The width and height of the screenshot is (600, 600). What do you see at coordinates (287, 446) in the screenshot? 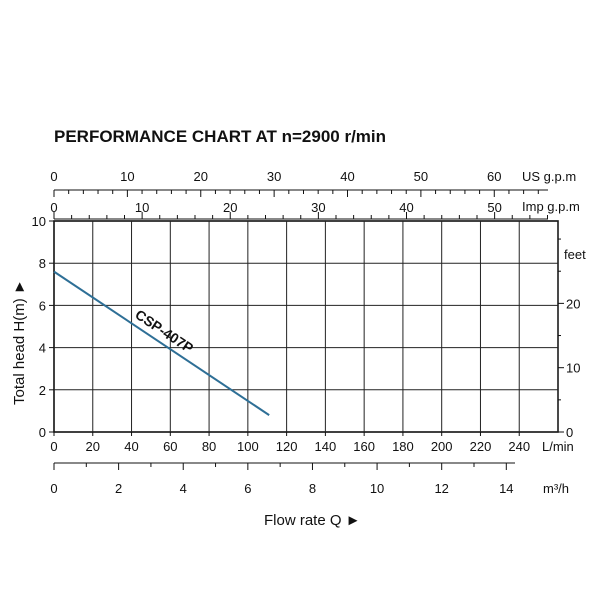
I see `x-tick-label: 120` at bounding box center [287, 446].